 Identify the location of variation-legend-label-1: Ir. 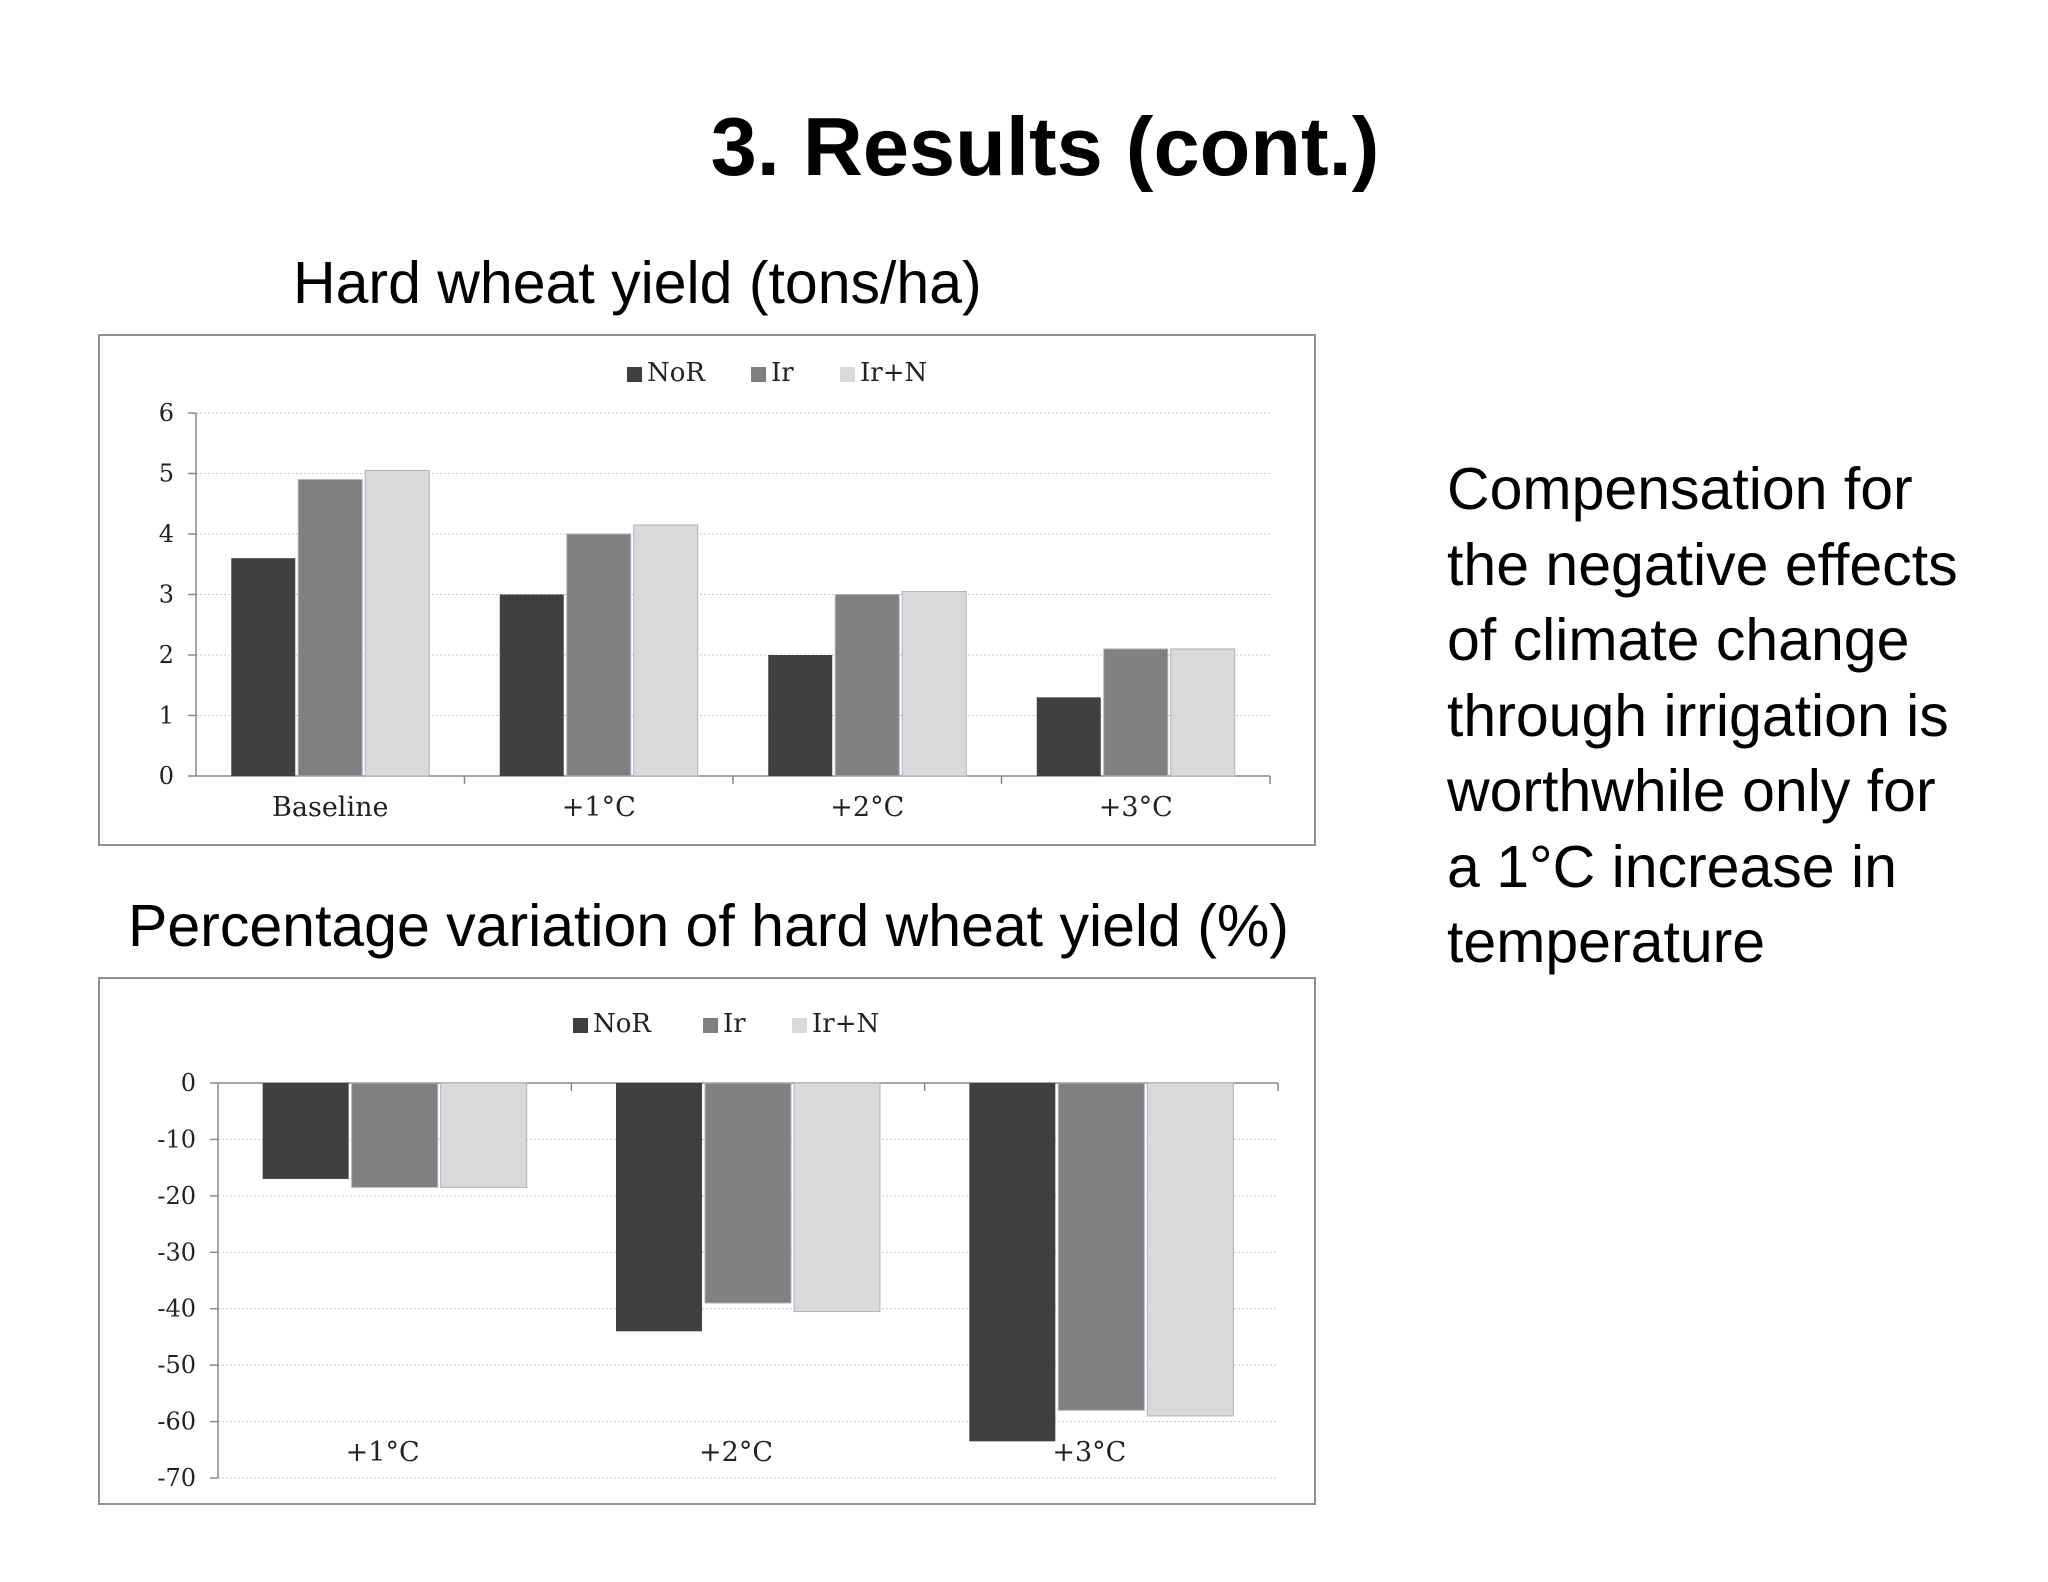
(734, 1024).